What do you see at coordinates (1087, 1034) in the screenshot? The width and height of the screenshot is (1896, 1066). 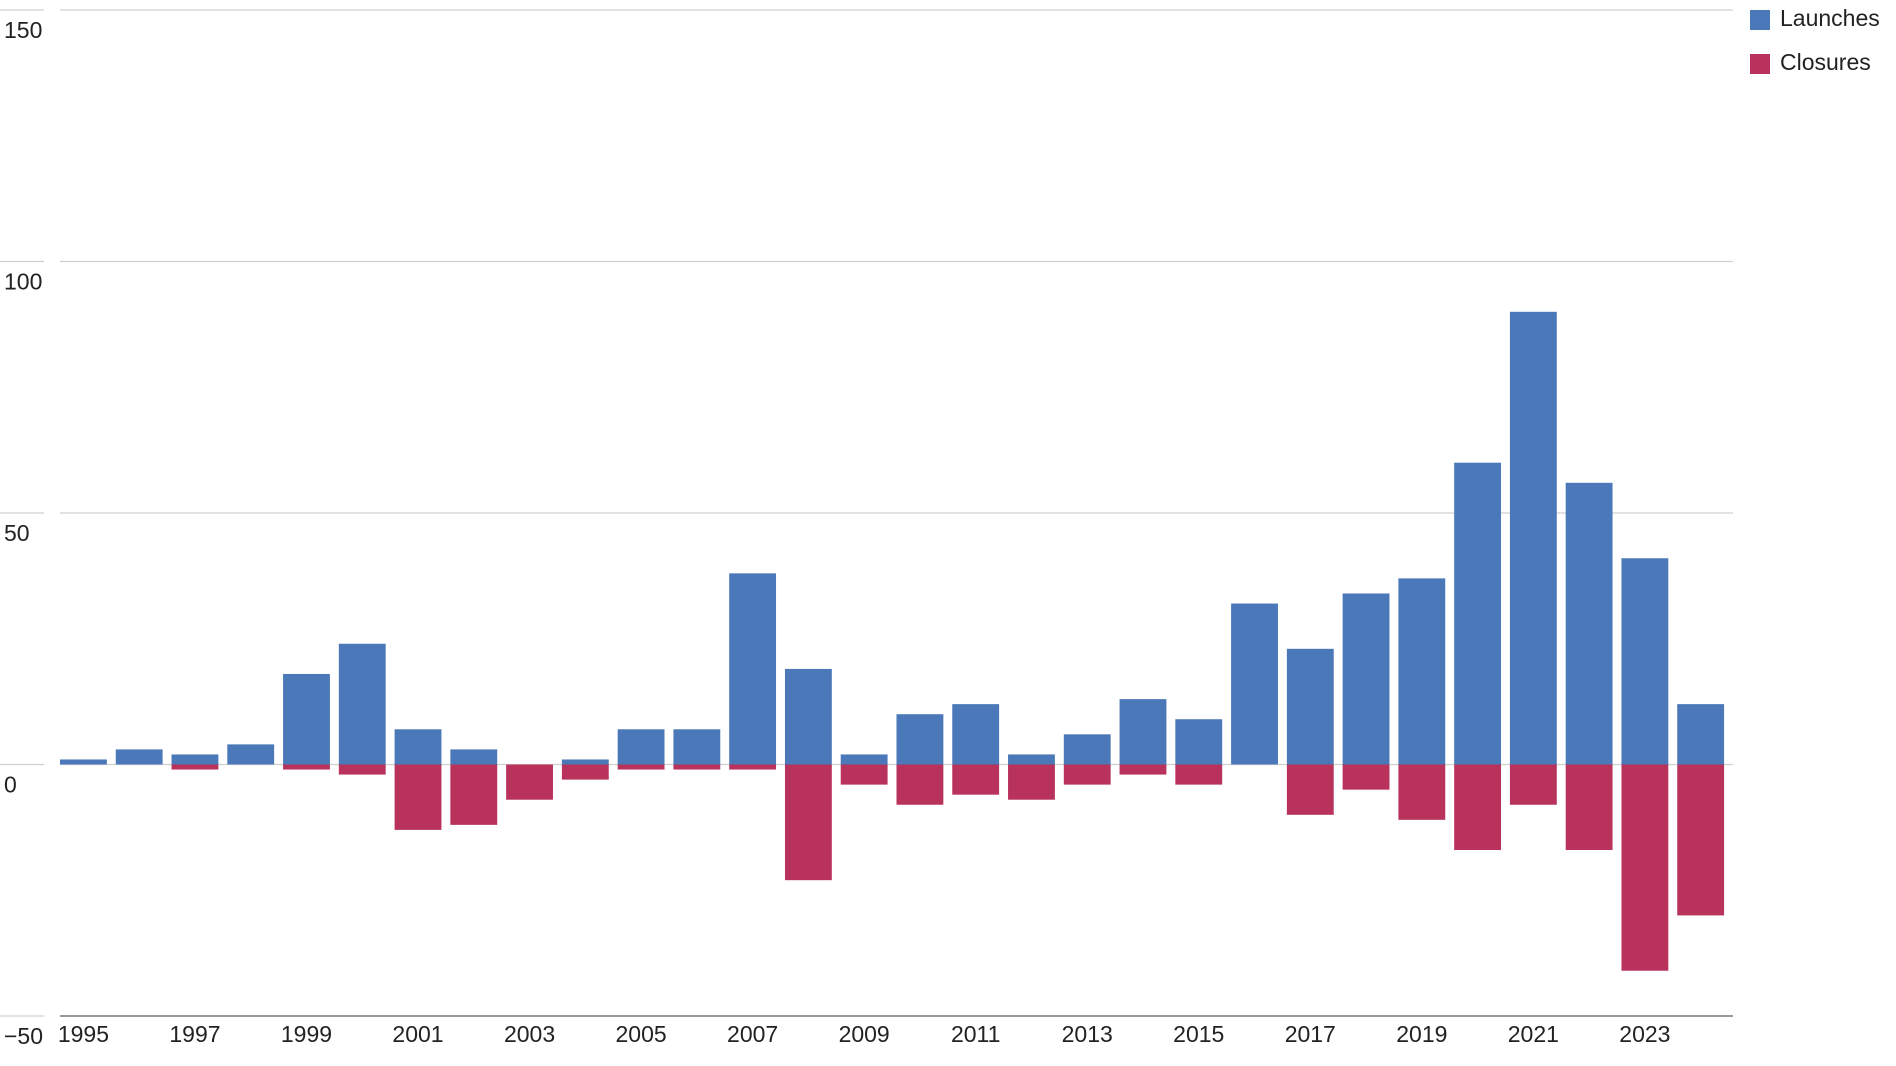 I see `x-tick-label: 2013` at bounding box center [1087, 1034].